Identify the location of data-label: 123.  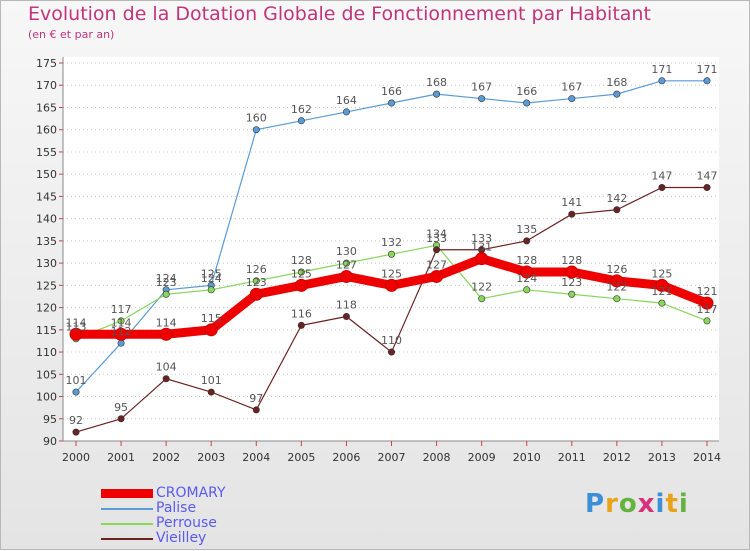
(166, 282).